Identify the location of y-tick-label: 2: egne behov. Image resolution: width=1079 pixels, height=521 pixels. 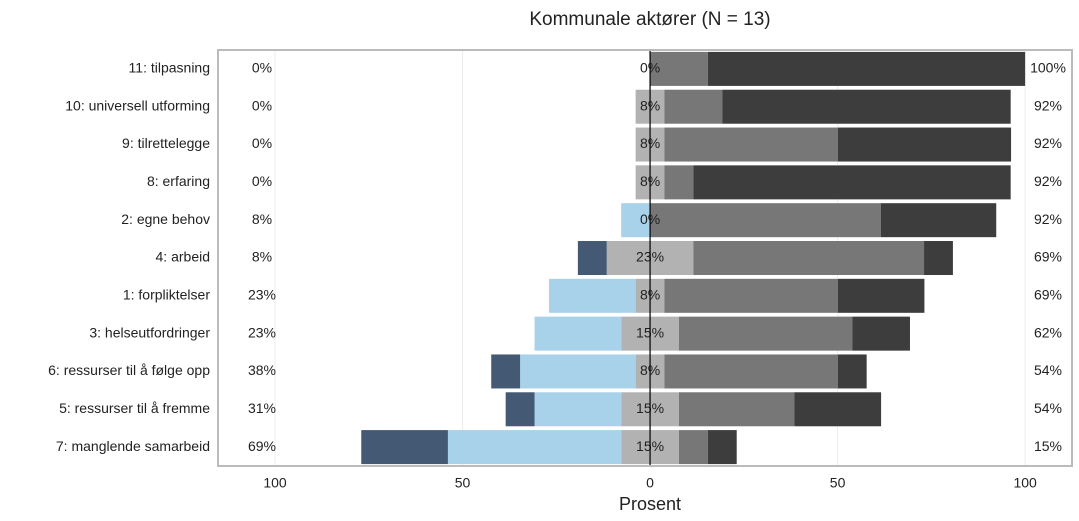
(165, 219).